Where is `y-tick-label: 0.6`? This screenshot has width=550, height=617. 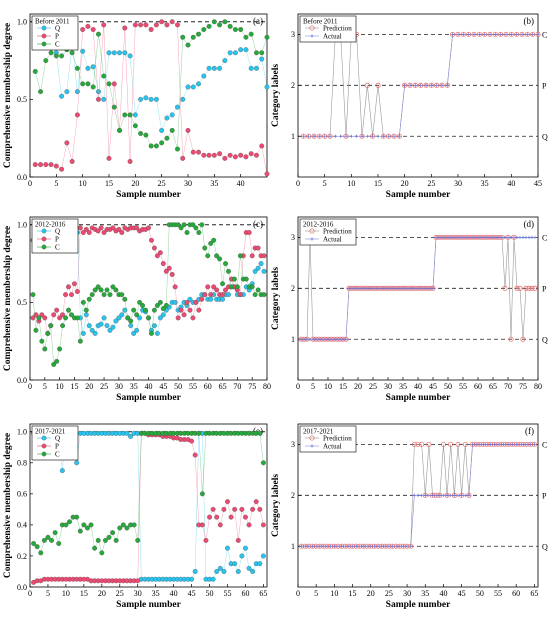
y-tick-label: 0.6 is located at coordinates (22, 494).